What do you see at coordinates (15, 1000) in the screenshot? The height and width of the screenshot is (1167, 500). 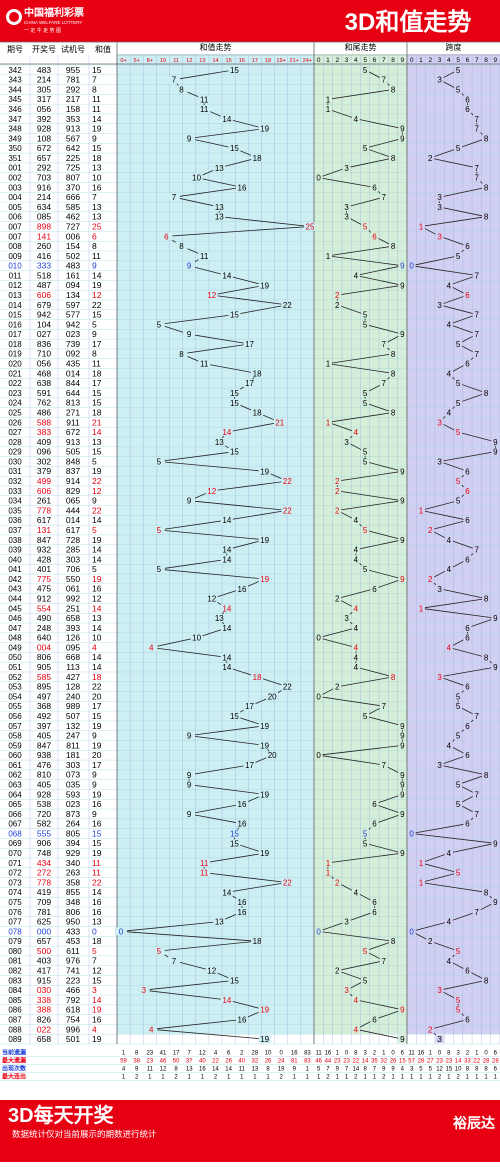 I see `period-cell: 085` at bounding box center [15, 1000].